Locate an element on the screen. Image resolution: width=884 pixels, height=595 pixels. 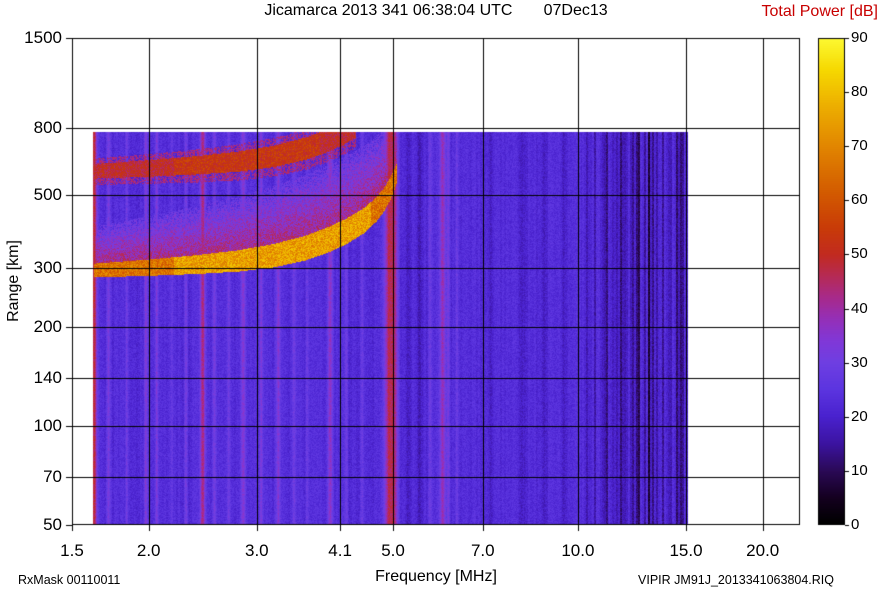
colorbar-title: Total Power [dB] is located at coordinates (820, 11).